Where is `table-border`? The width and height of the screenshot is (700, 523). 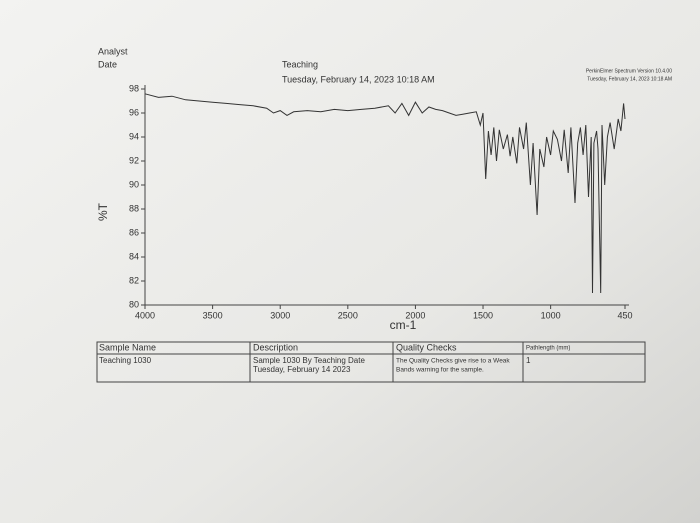 table-border is located at coordinates (371, 362).